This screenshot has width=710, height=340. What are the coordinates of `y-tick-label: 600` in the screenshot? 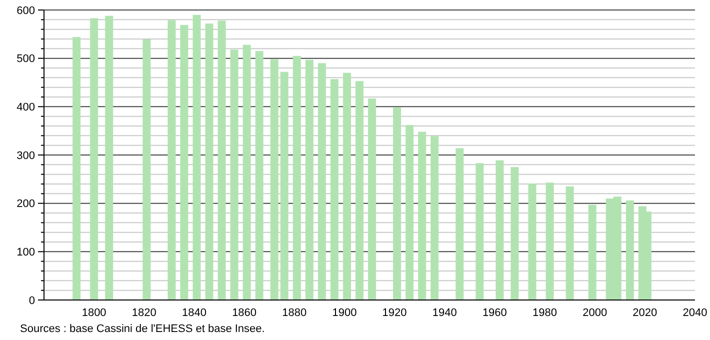 It's located at (25, 10).